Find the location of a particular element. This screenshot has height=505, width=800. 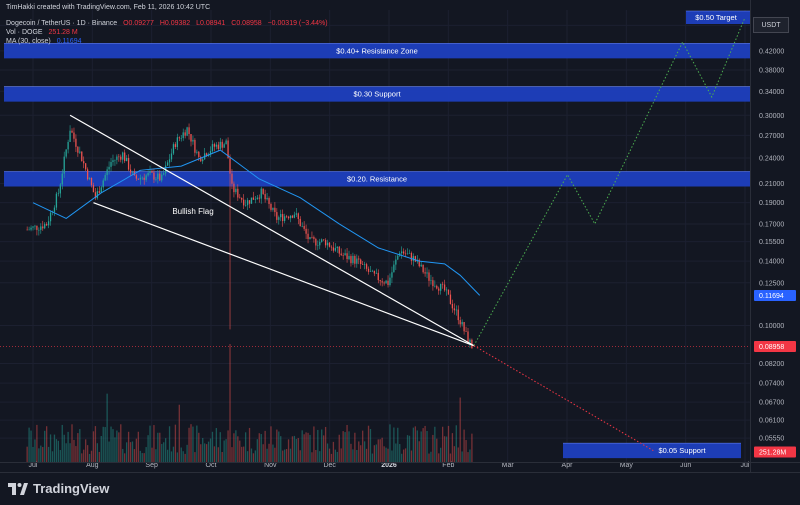

zone-label: $0.30 Support is located at coordinates (377, 94).